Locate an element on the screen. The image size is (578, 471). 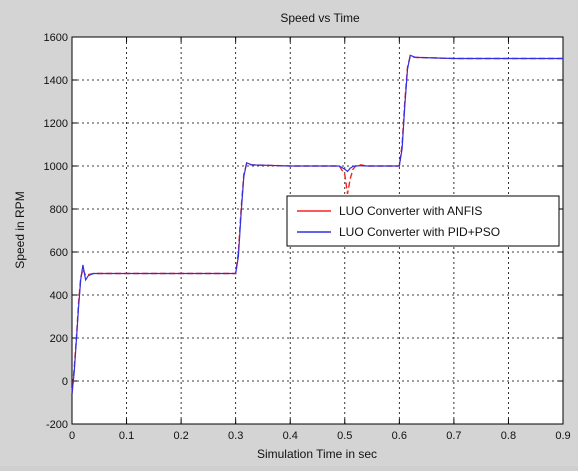
y-tick-label: 200 is located at coordinates (59, 339).